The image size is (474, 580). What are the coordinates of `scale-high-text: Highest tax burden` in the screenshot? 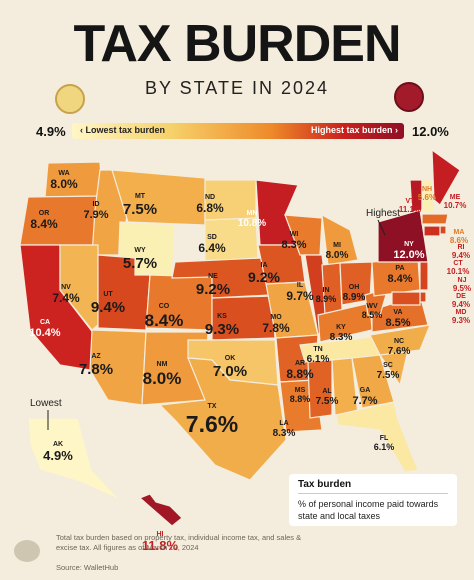 It's located at (351, 130).